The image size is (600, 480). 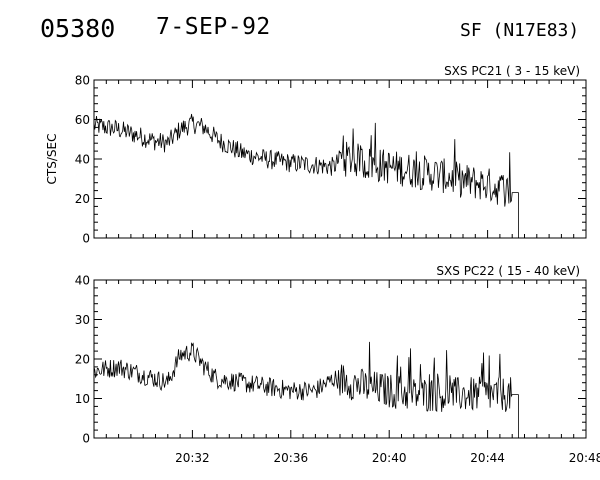 I want to click on y-tick-label: 80, so click(x=82, y=81).